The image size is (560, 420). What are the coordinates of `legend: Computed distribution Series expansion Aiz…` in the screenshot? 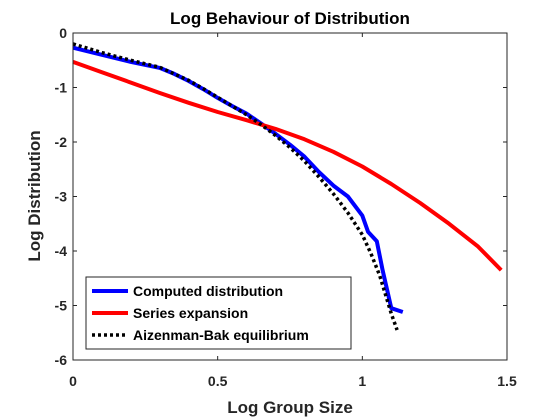 It's located at (218, 313).